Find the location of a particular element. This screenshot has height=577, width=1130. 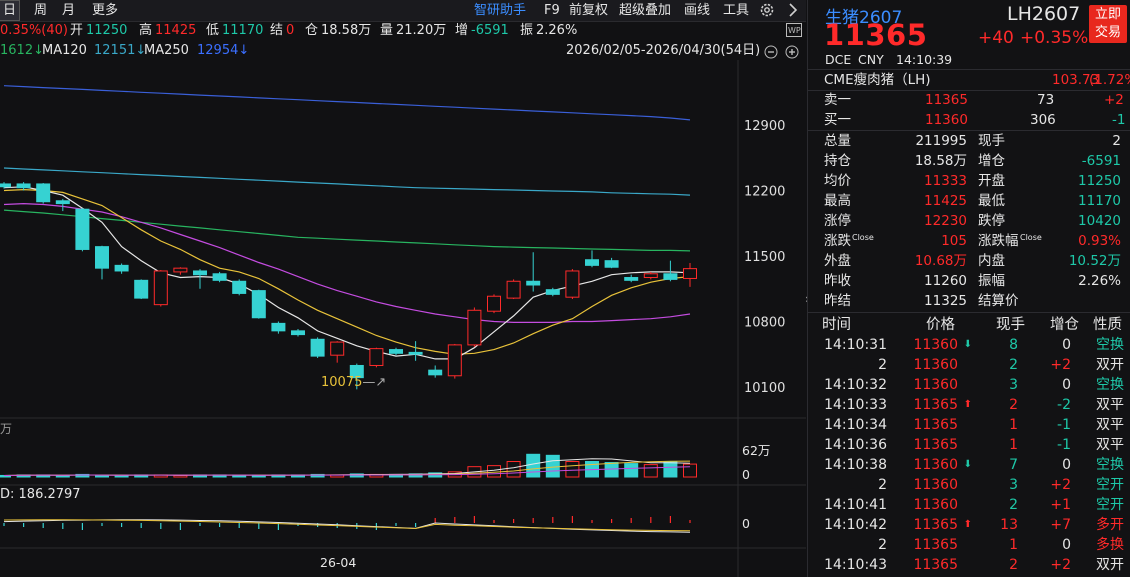

zoom-out-icon is located at coordinates (771, 55).